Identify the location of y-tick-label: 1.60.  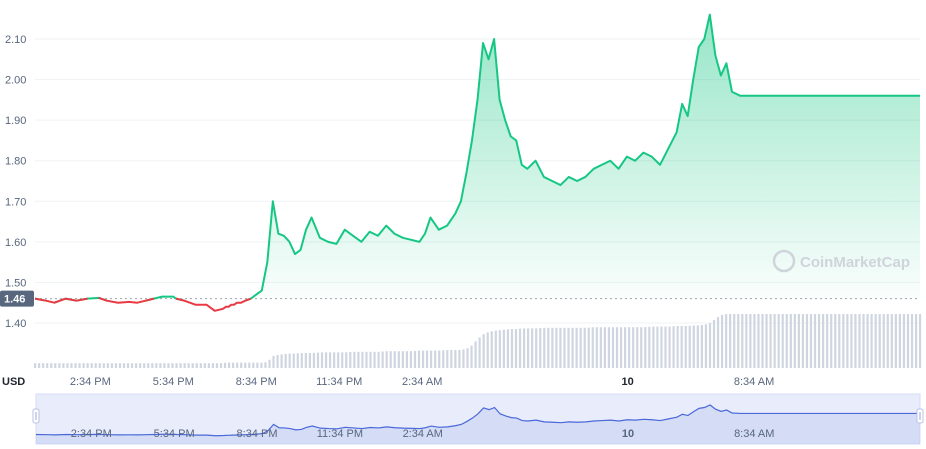
(15, 243).